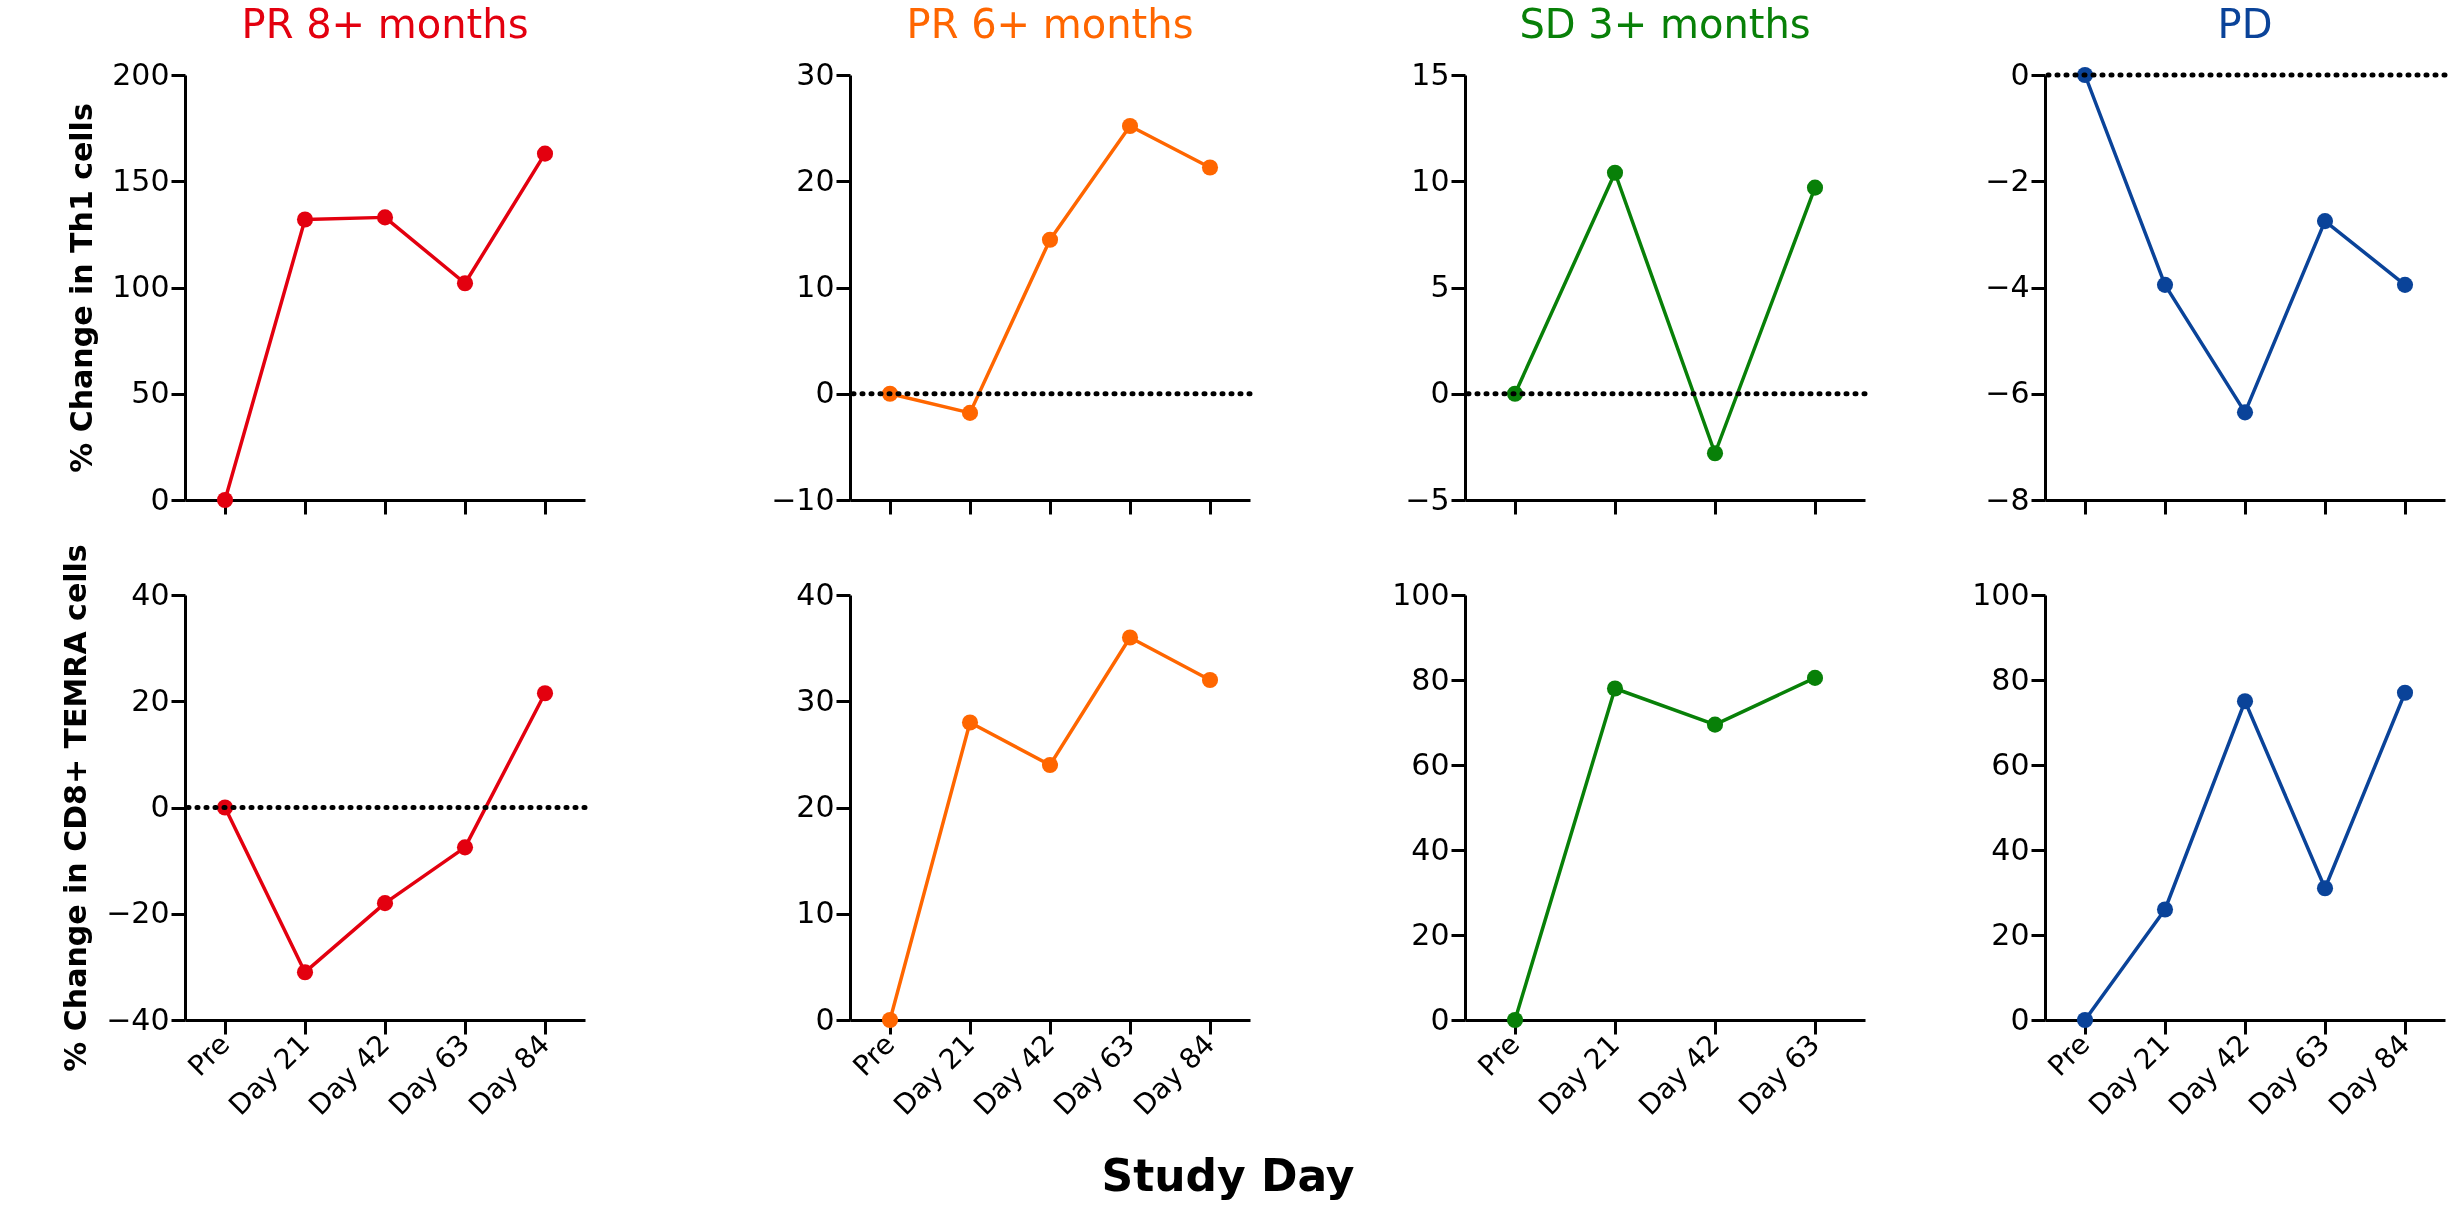  I want to click on y-tick-label: 5, so click(1440, 286).